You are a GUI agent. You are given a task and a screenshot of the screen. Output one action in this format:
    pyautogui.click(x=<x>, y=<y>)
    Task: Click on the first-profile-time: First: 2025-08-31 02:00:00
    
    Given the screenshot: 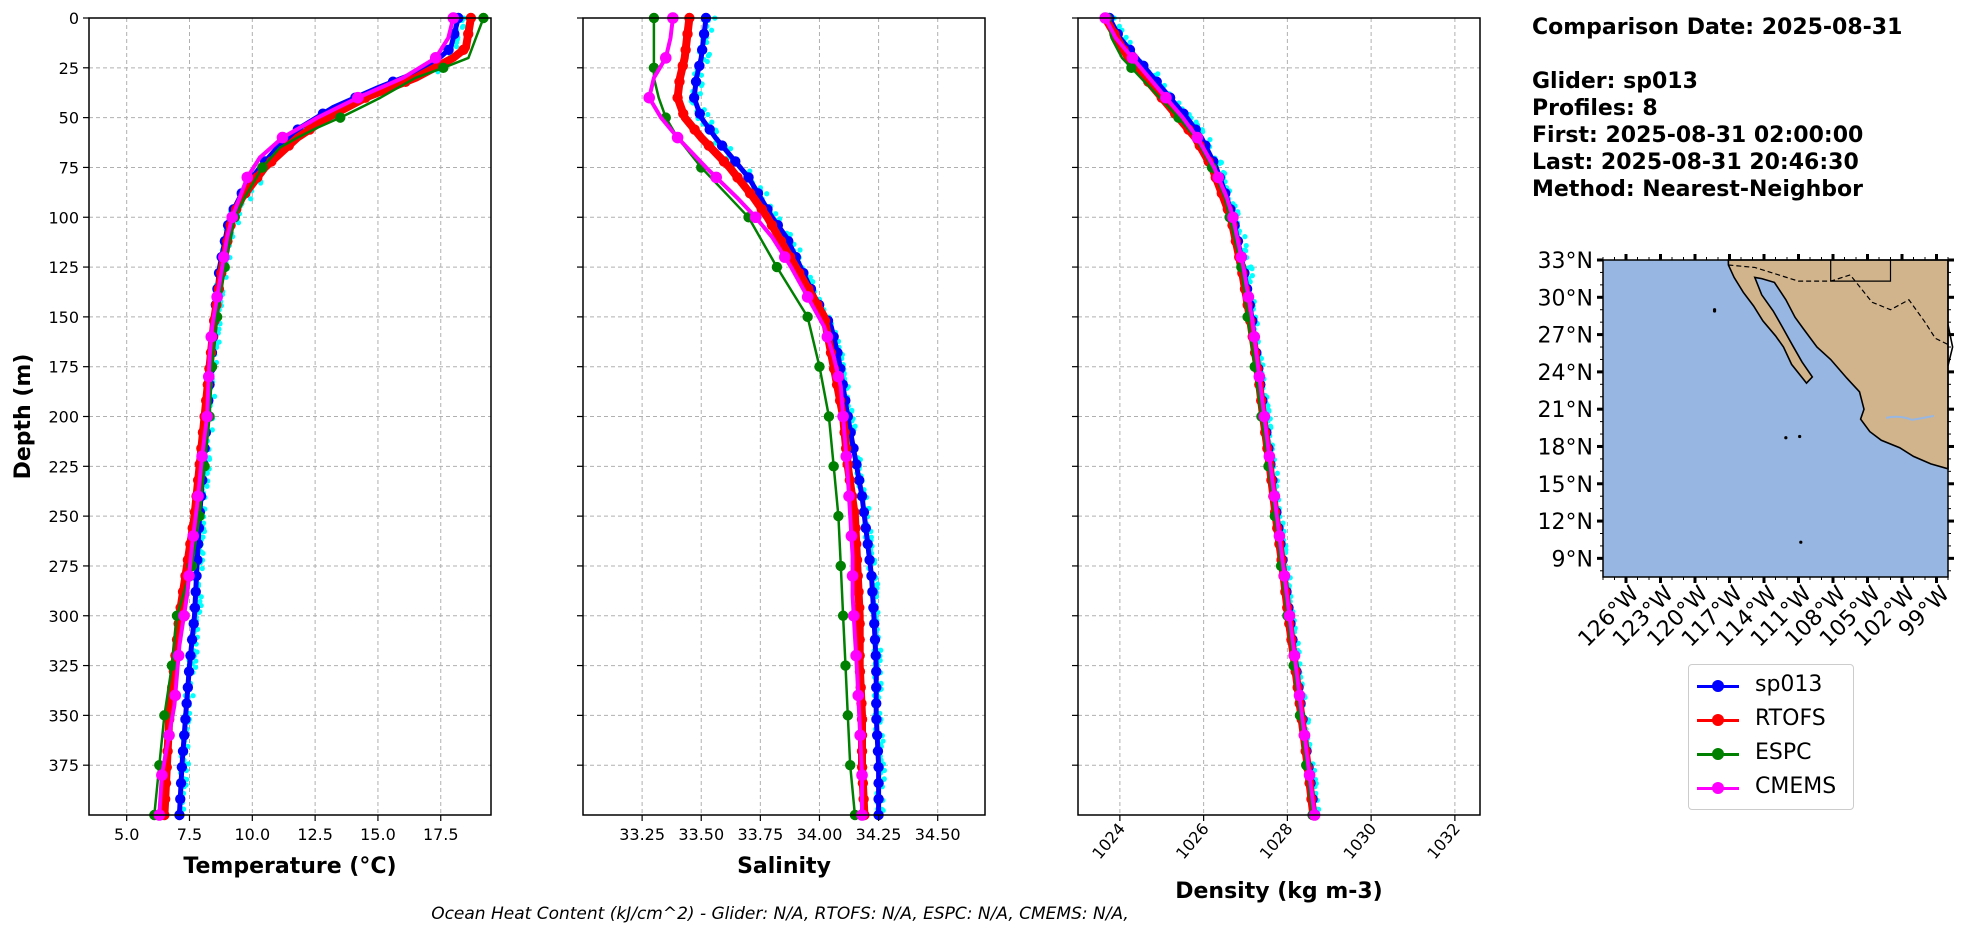 What is the action you would take?
    pyautogui.click(x=1698, y=135)
    